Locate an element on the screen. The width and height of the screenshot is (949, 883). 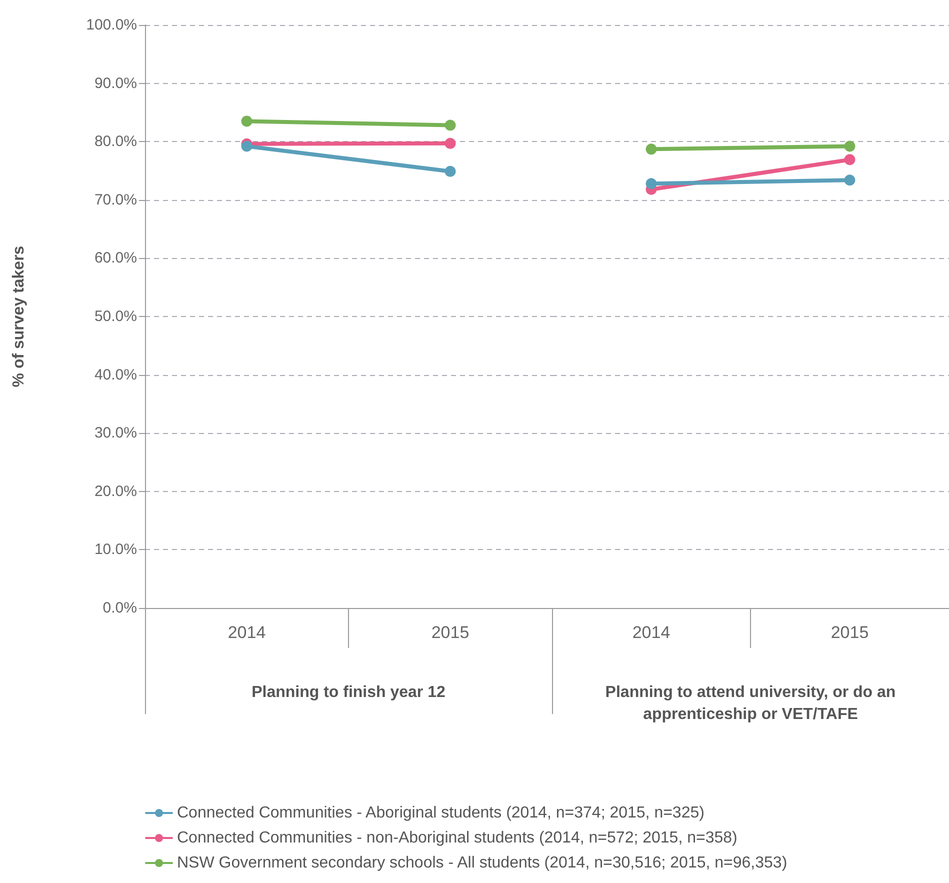
y-tick-label: 60.0% is located at coordinates (115, 258).